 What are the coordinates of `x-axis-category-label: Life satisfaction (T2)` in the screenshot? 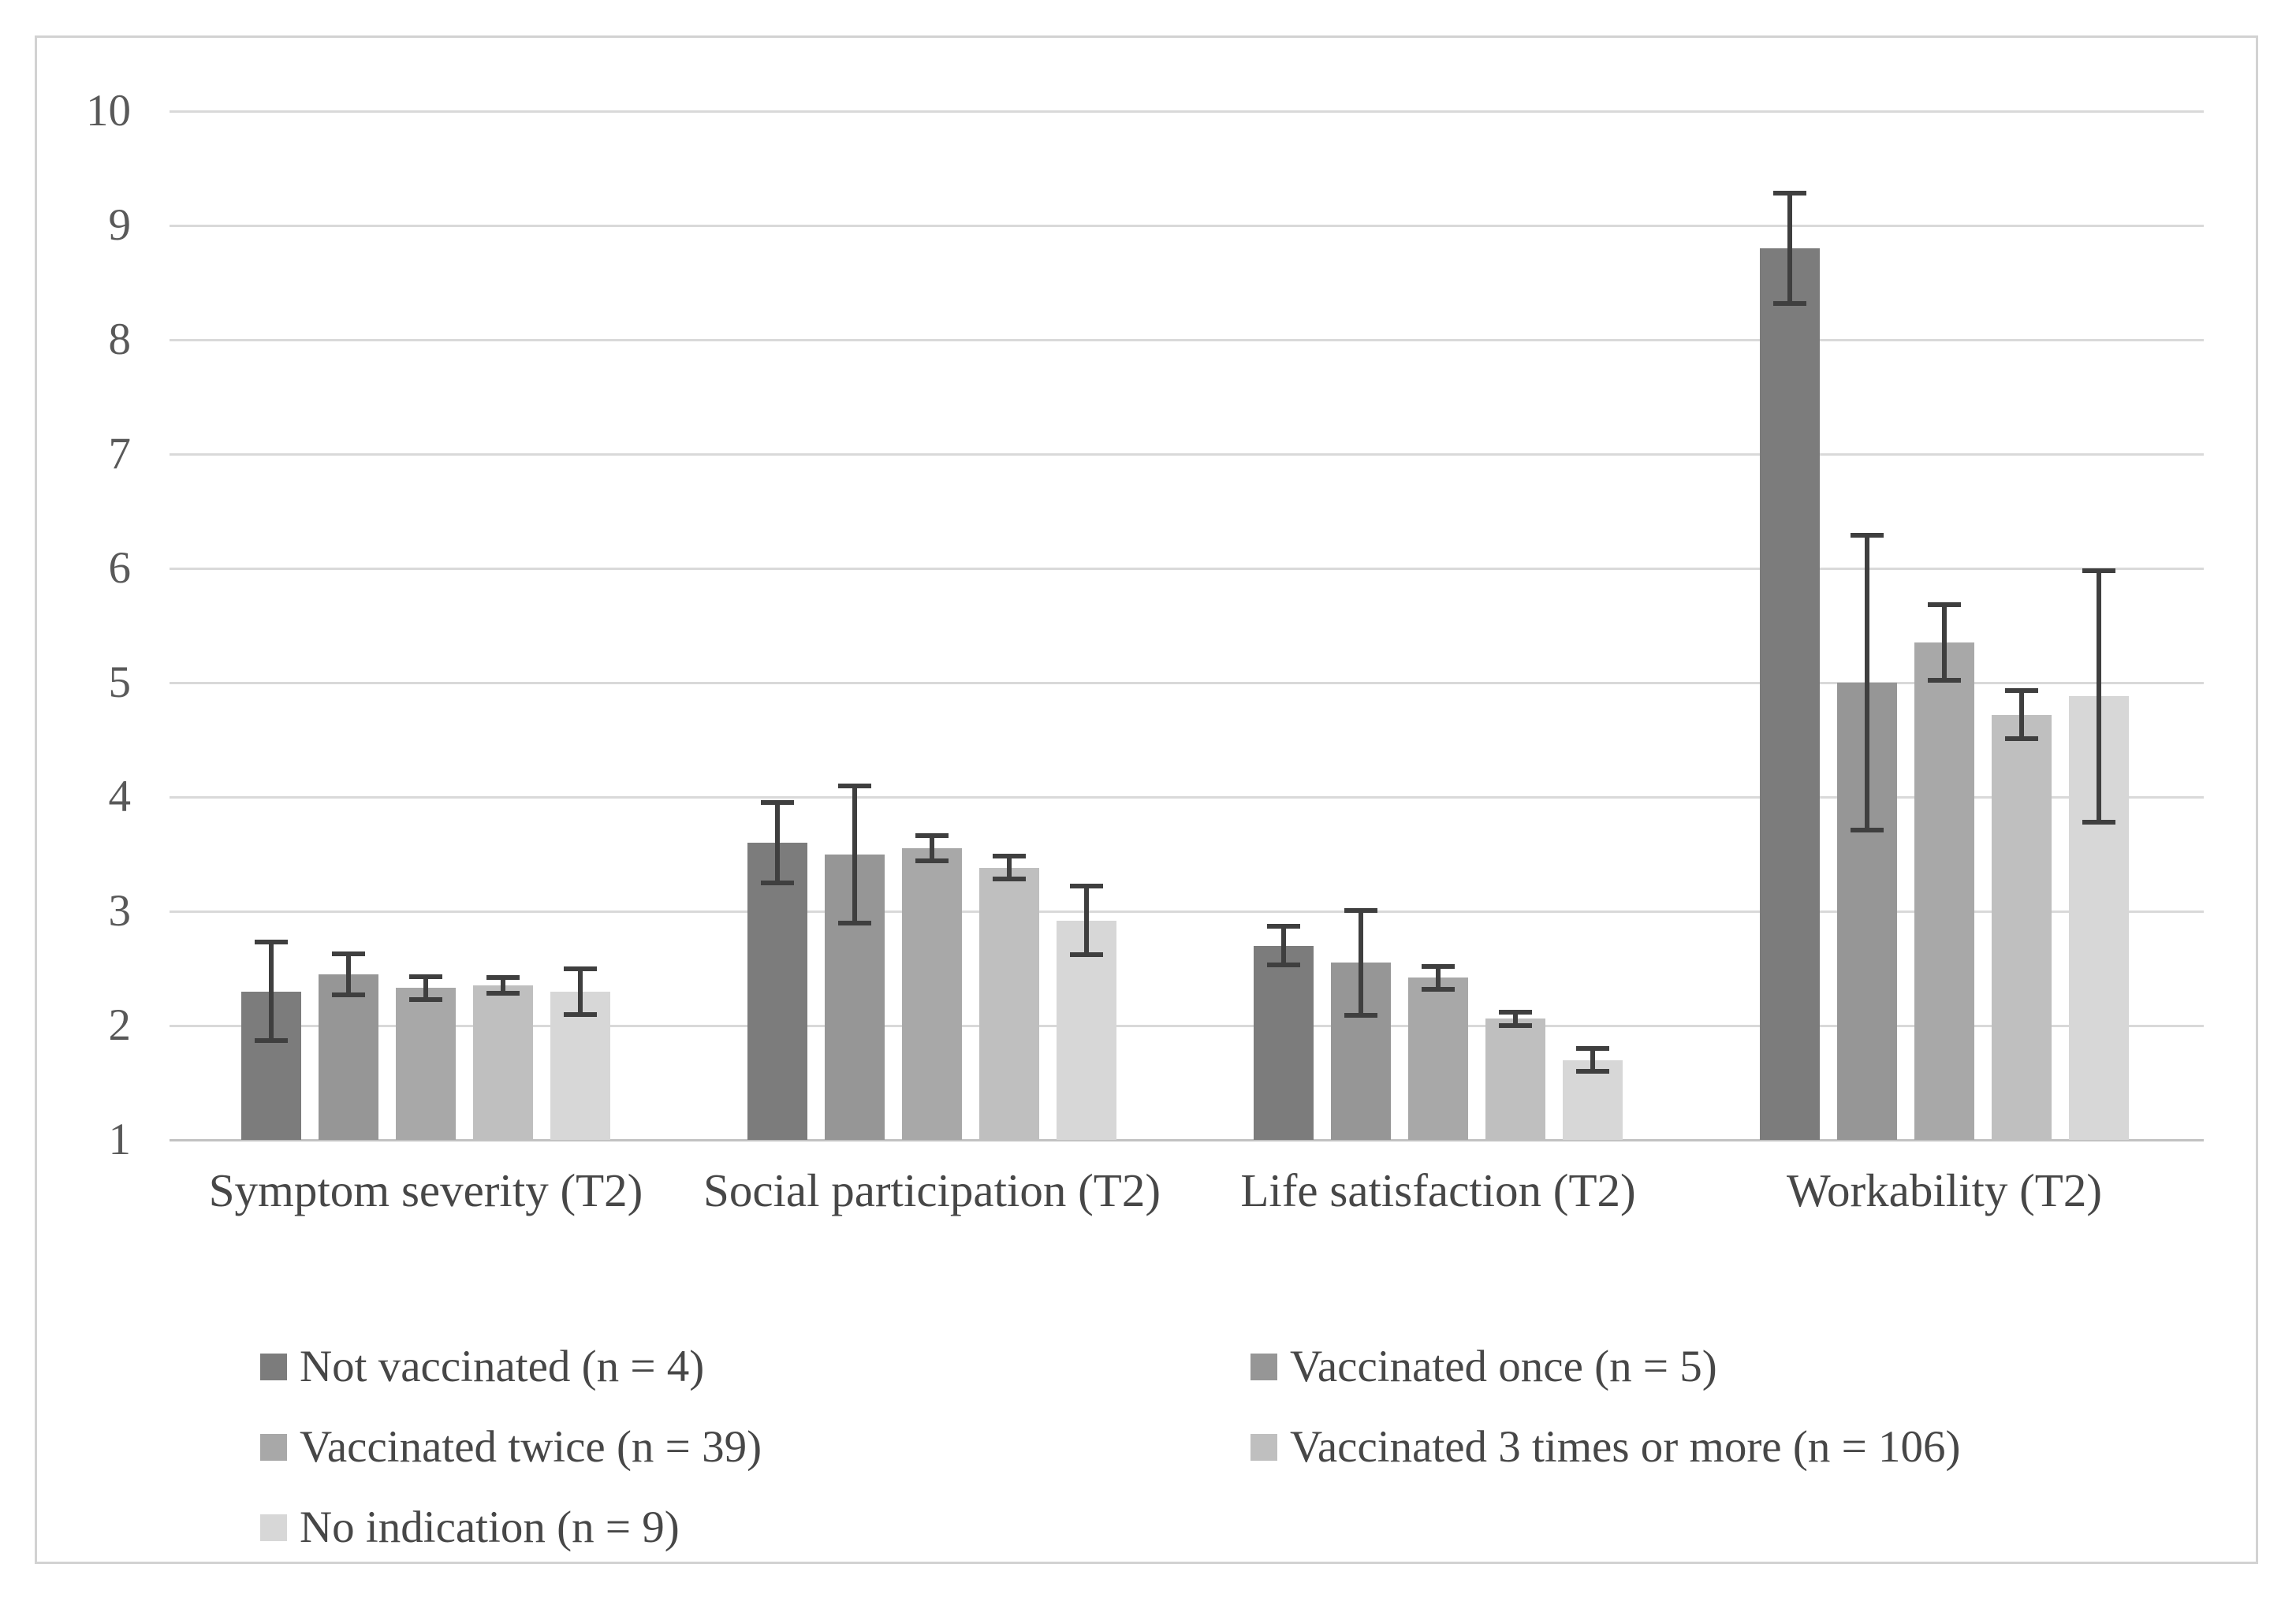 It's located at (1438, 1190).